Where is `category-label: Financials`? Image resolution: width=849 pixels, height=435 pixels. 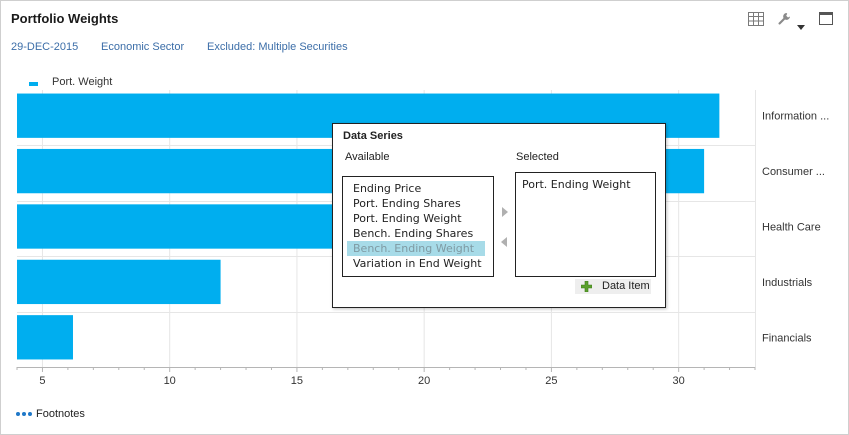 category-label: Financials is located at coordinates (787, 338).